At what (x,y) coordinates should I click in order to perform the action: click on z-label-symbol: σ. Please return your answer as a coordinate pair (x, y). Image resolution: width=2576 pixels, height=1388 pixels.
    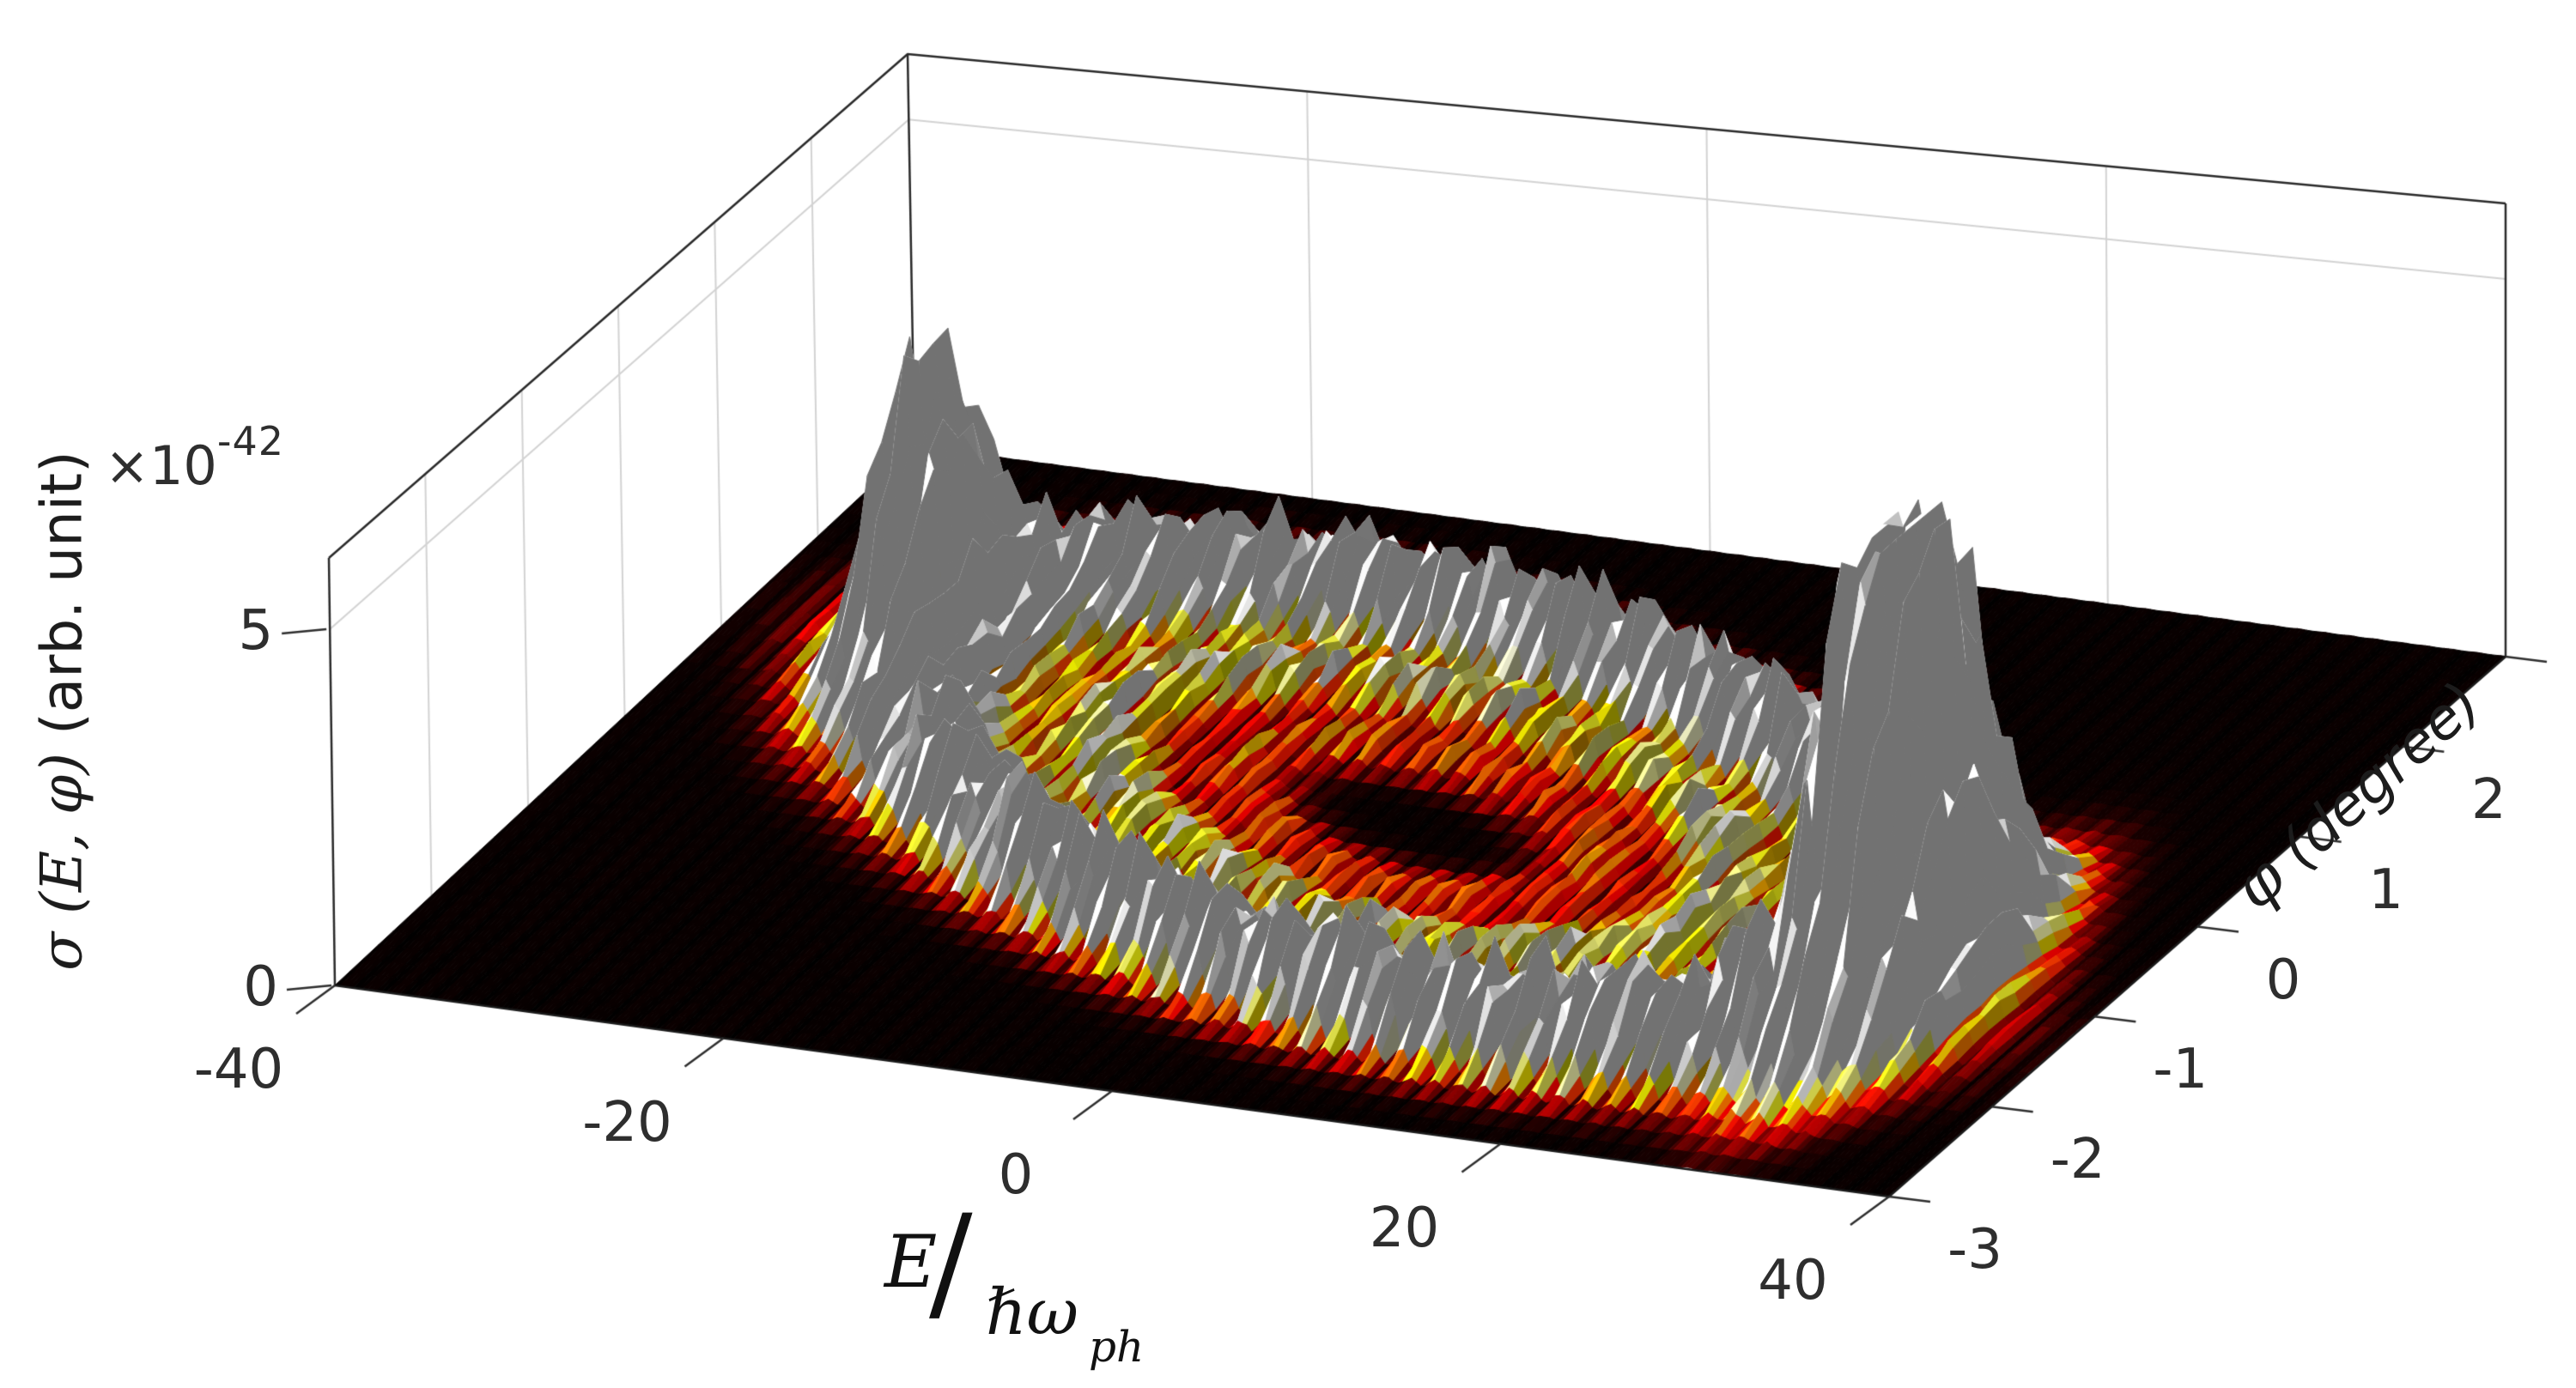
    Looking at the image, I should click on (61, 951).